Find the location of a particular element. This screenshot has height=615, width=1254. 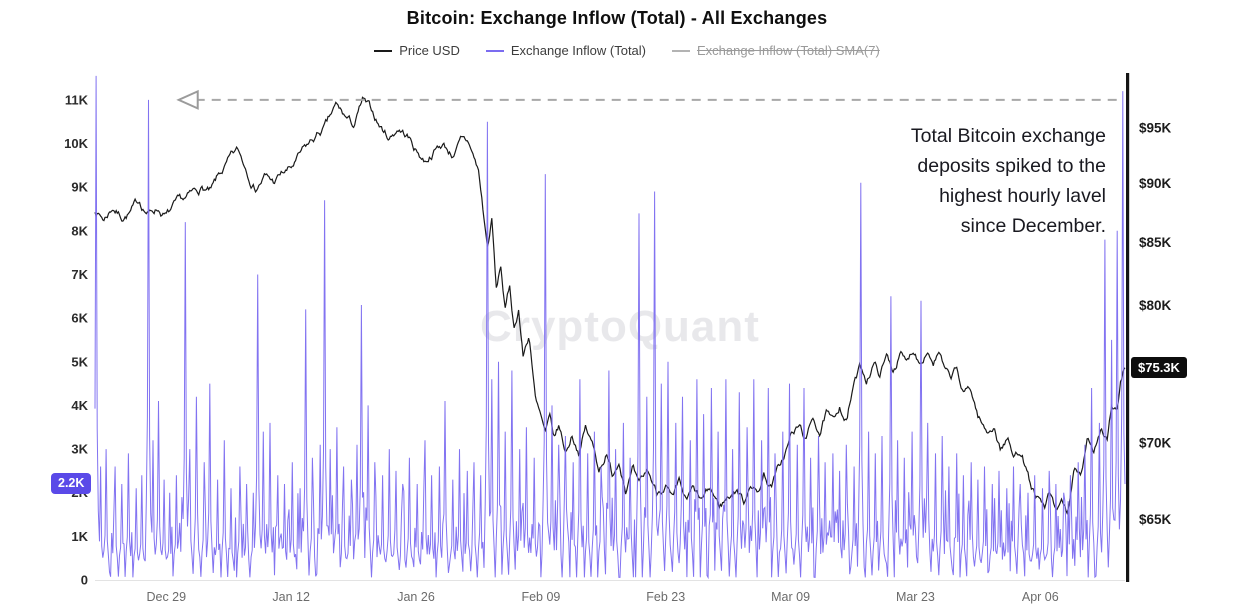

left-axis-tick: 8K is located at coordinates (79, 230).